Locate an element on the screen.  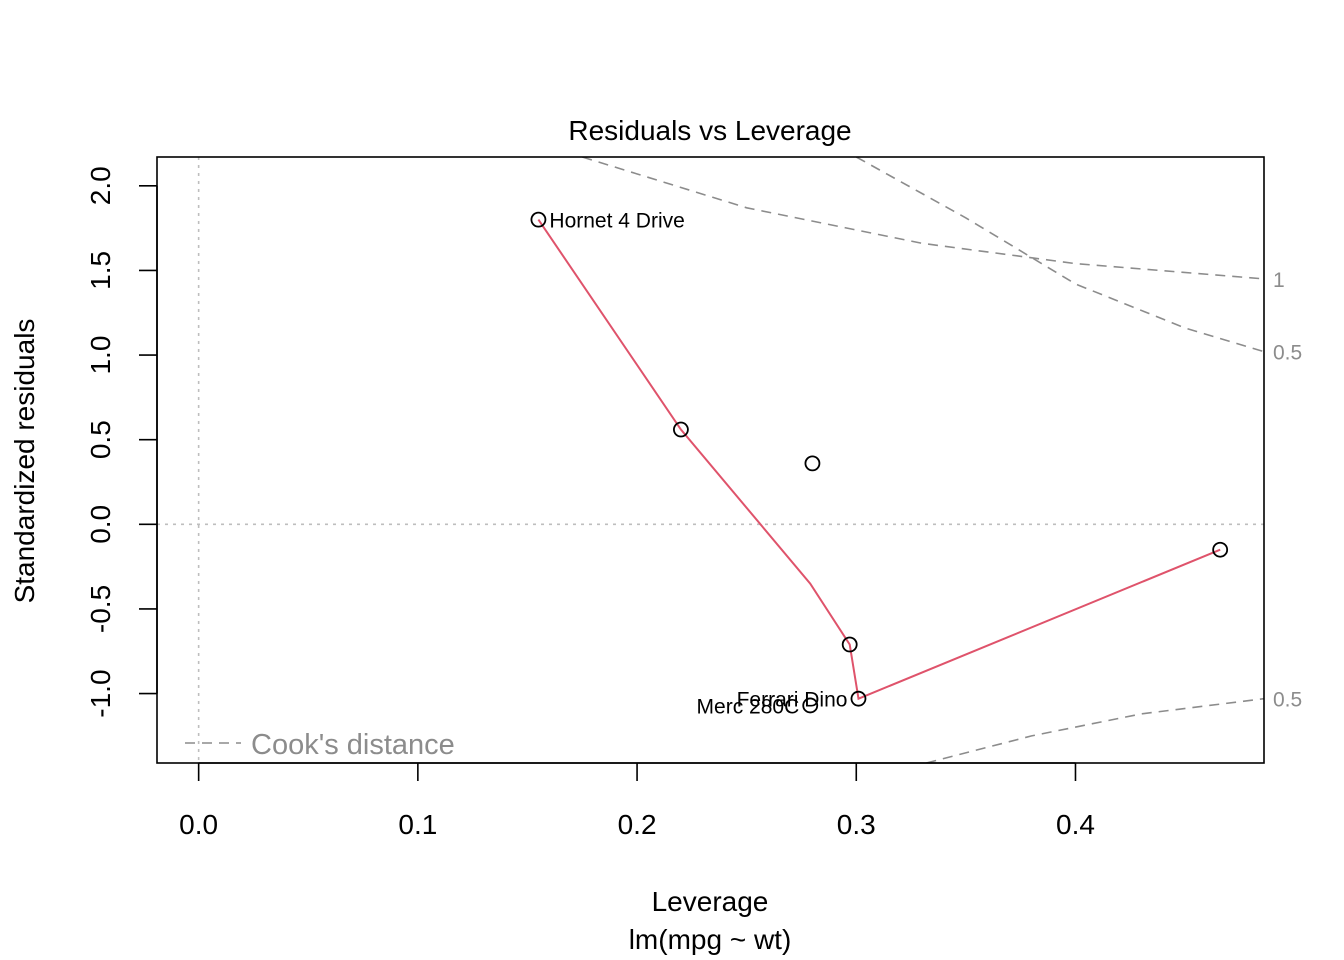
point-label: Ferrari Dino is located at coordinates (792, 700).